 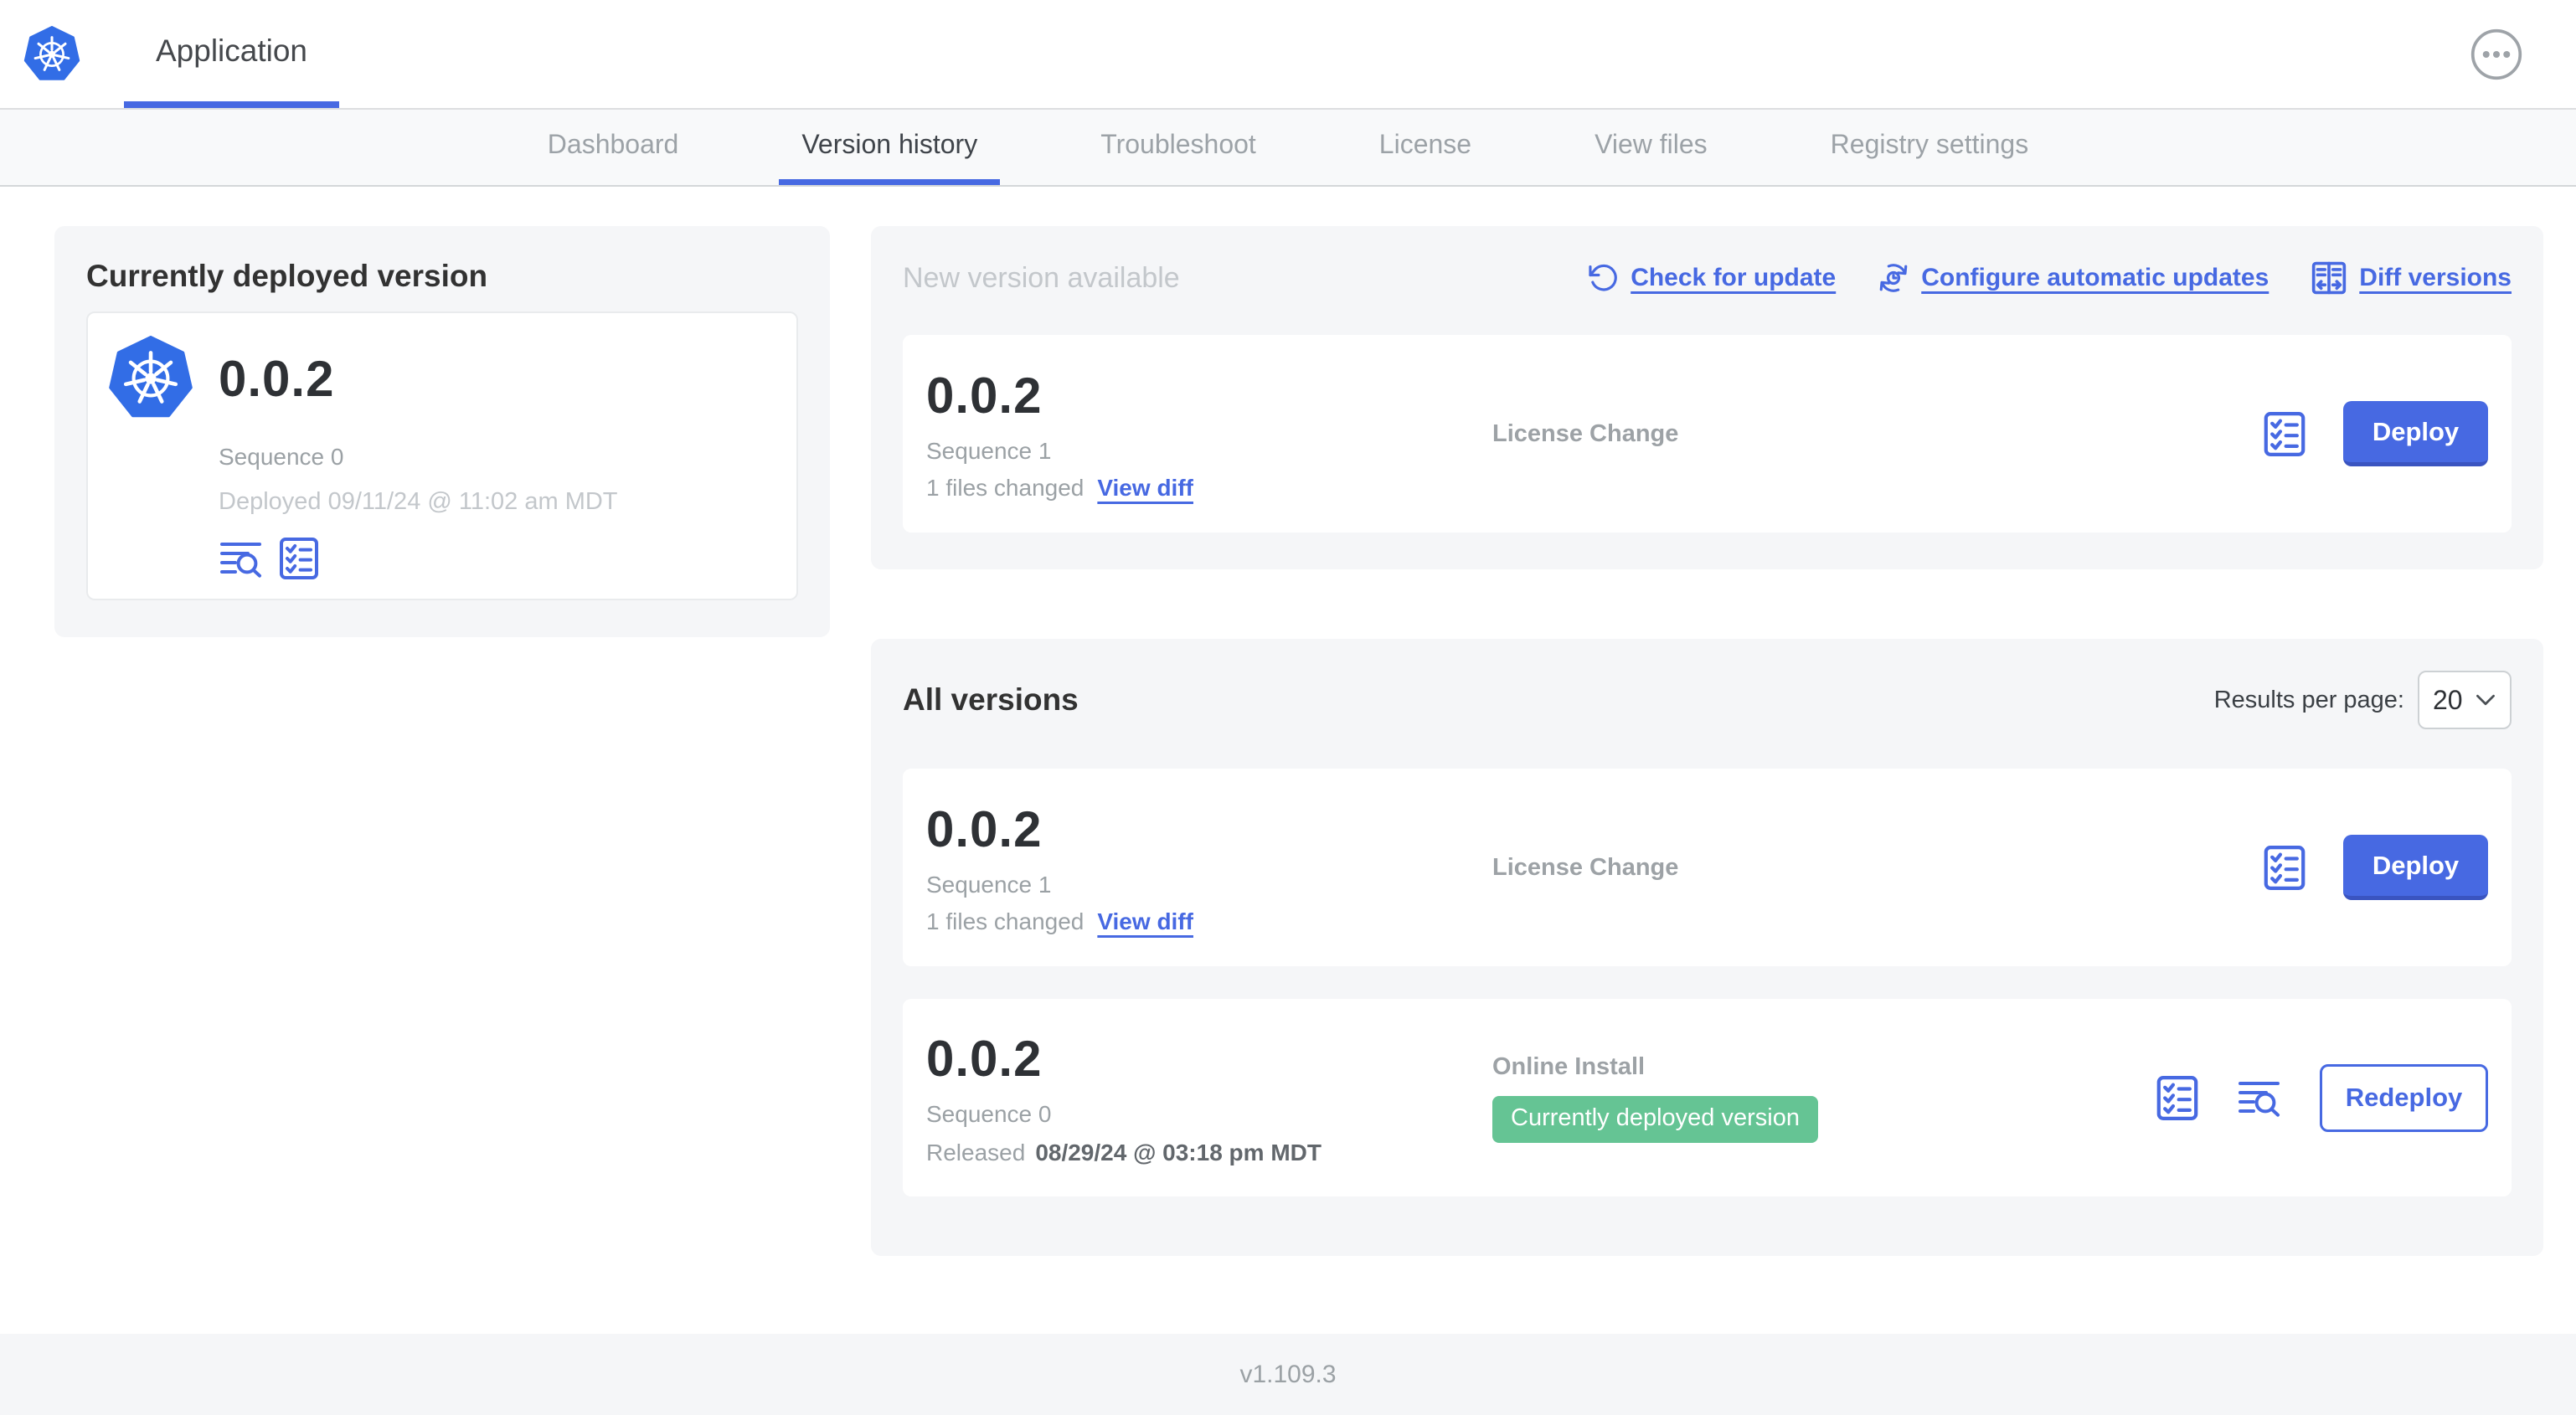 What do you see at coordinates (1603, 277) in the screenshot?
I see `refresh-icon` at bounding box center [1603, 277].